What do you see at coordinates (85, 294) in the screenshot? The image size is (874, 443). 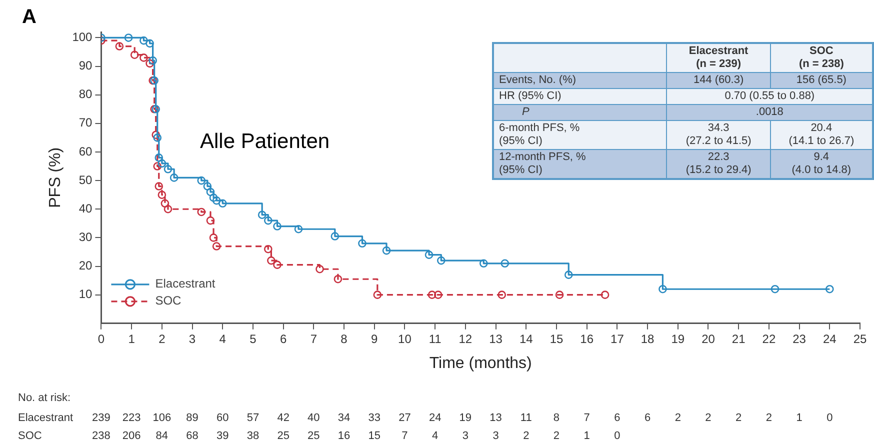 I see `y-tick-label: 10` at bounding box center [85, 294].